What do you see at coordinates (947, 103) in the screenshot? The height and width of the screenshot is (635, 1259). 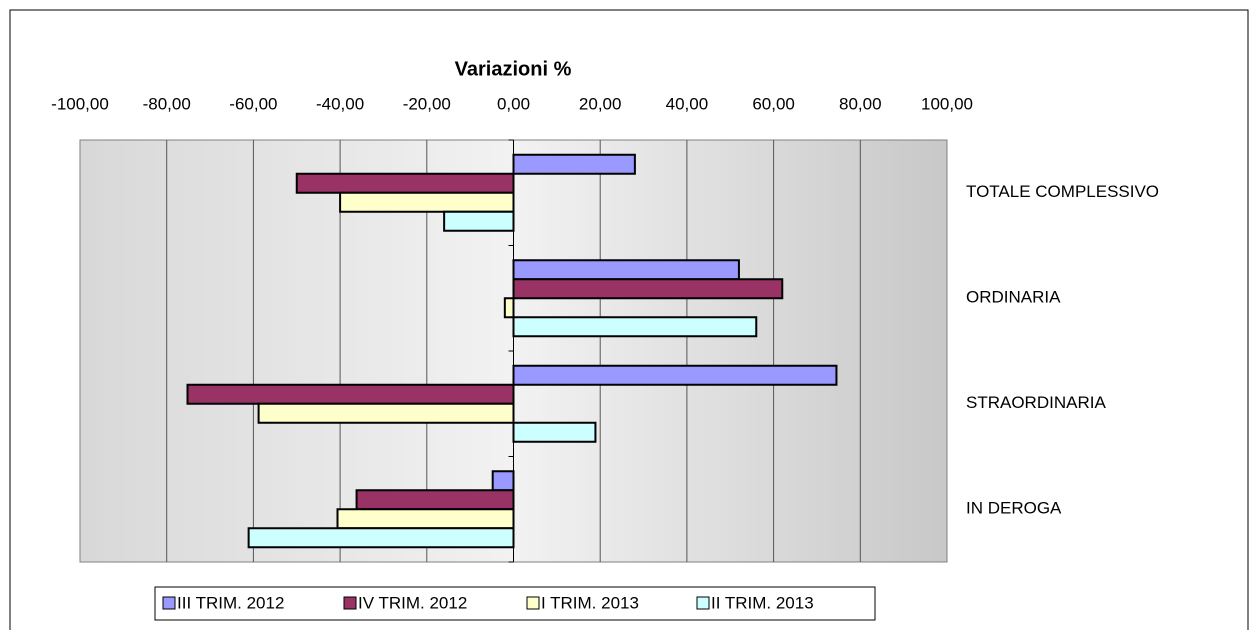 I see `x-tick-label: 100,00` at bounding box center [947, 103].